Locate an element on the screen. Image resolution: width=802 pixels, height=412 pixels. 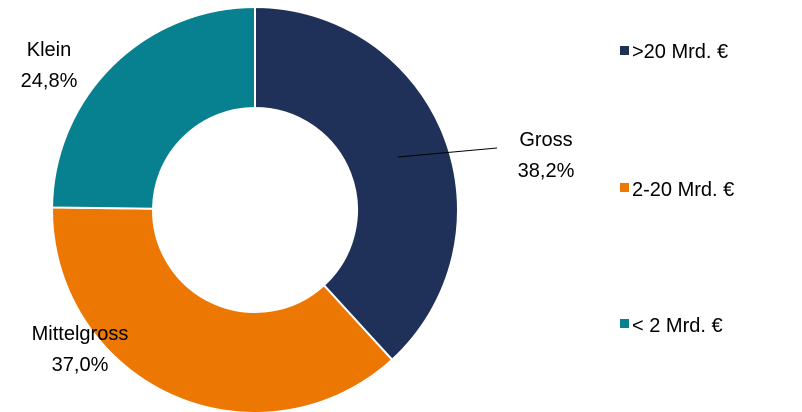
gross-data-label: Gross 38,2% is located at coordinates (546, 155).